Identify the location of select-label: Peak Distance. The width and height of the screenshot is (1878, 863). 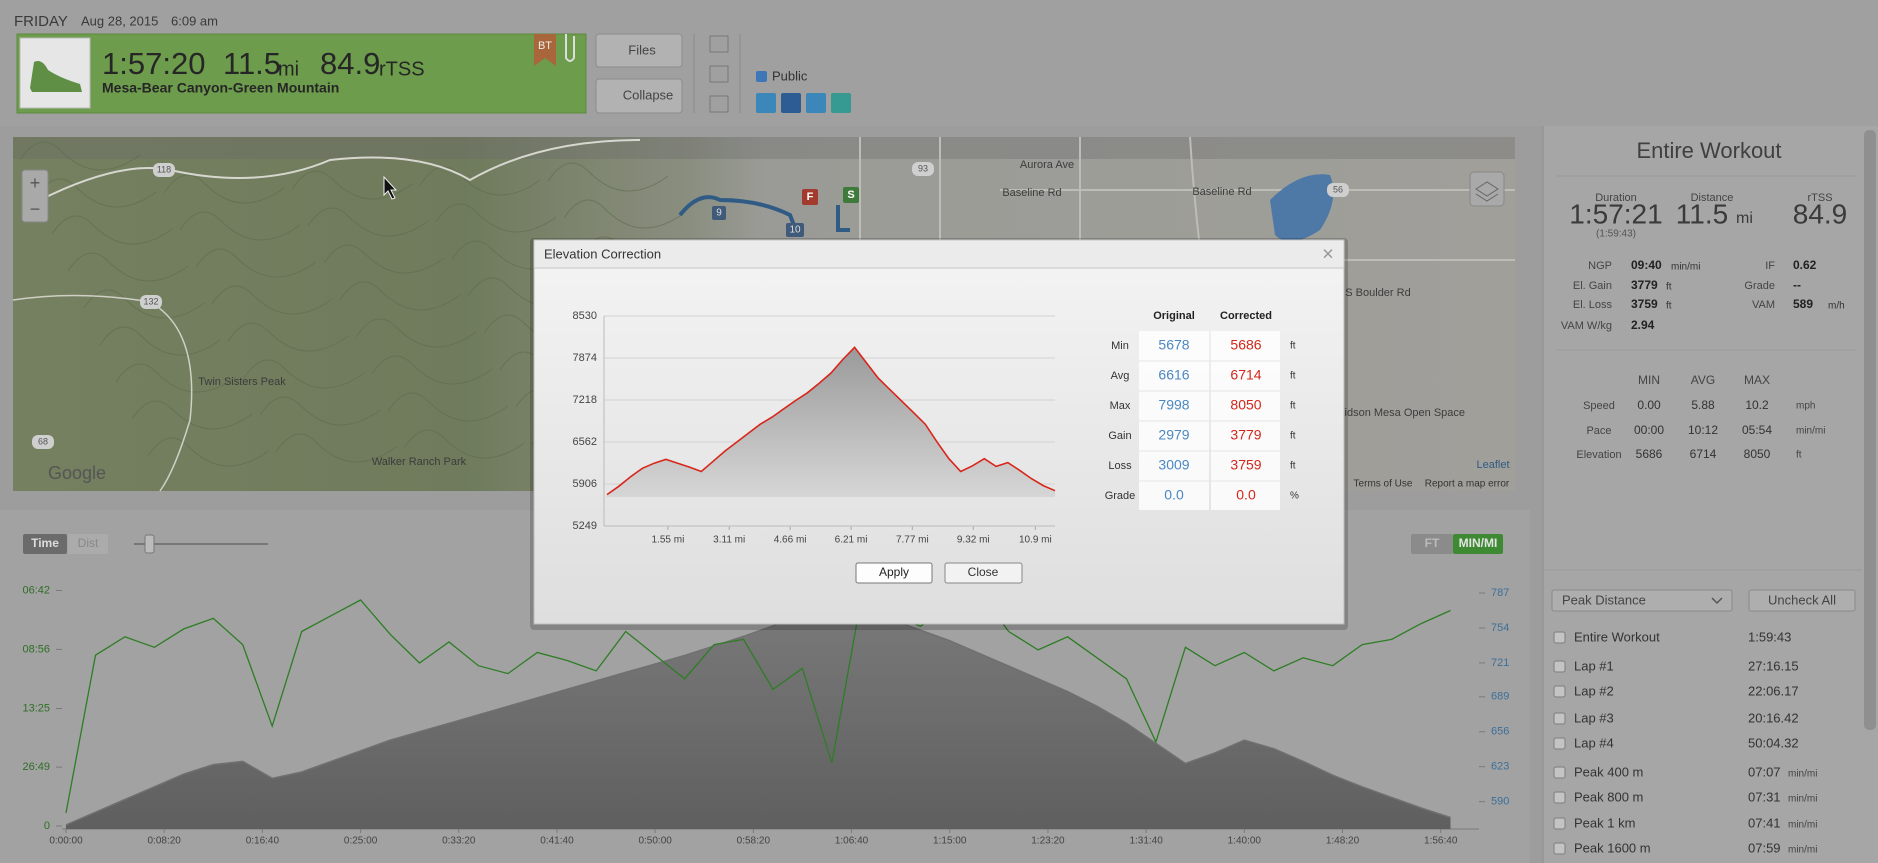
(1604, 599).